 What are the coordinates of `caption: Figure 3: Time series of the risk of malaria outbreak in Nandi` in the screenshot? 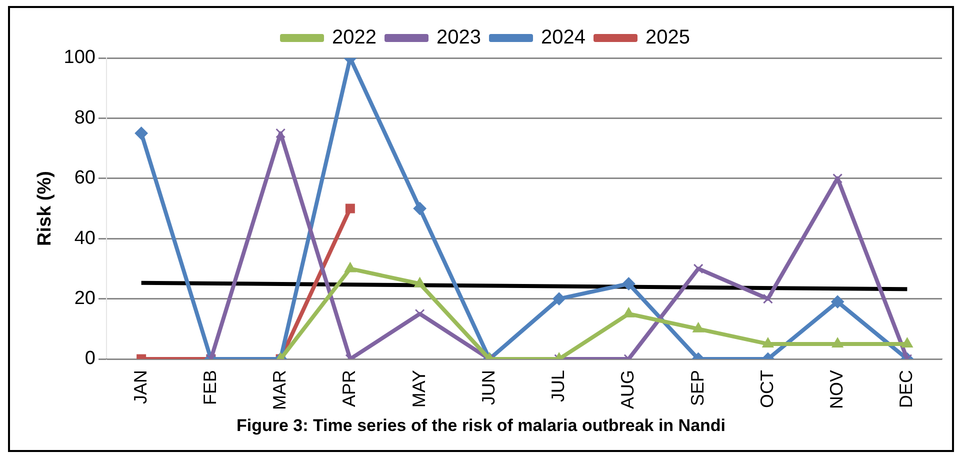 It's located at (481, 426).